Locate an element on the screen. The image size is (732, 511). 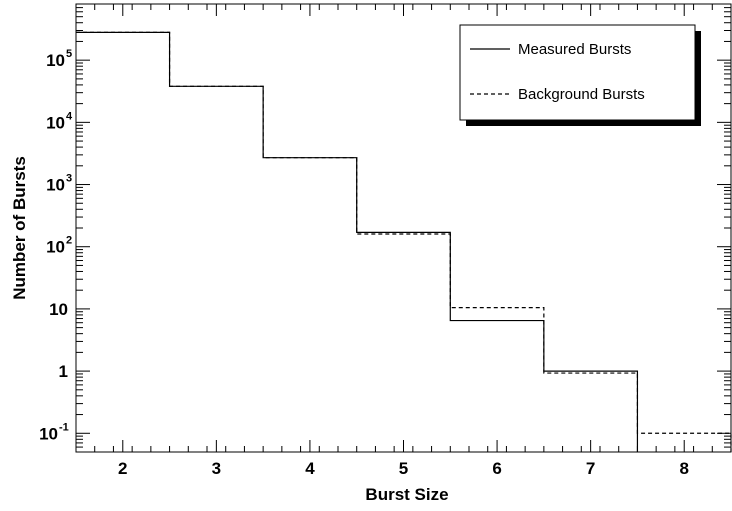
y-tick-label: 10 -1 is located at coordinates (54, 432).